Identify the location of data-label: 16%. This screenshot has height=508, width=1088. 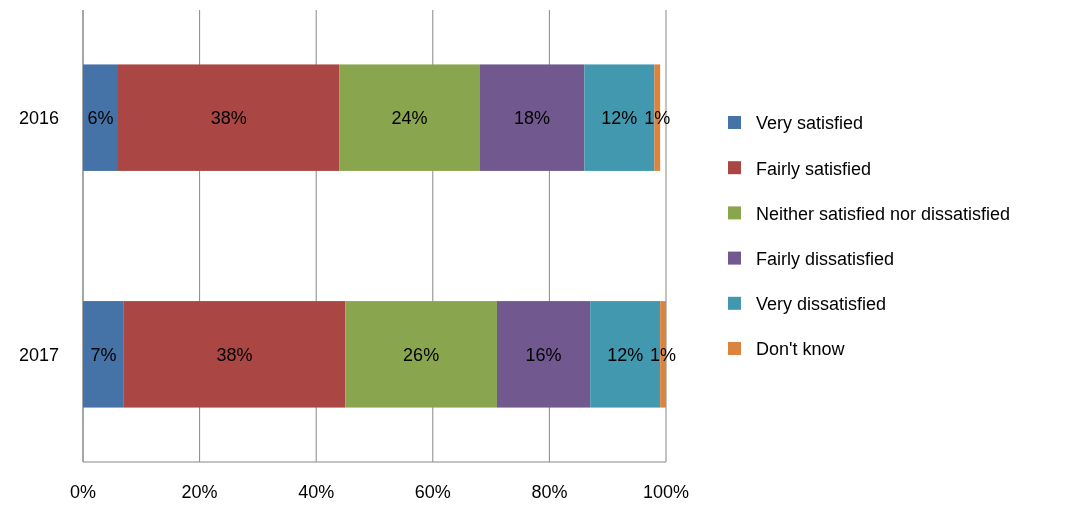
(543, 354).